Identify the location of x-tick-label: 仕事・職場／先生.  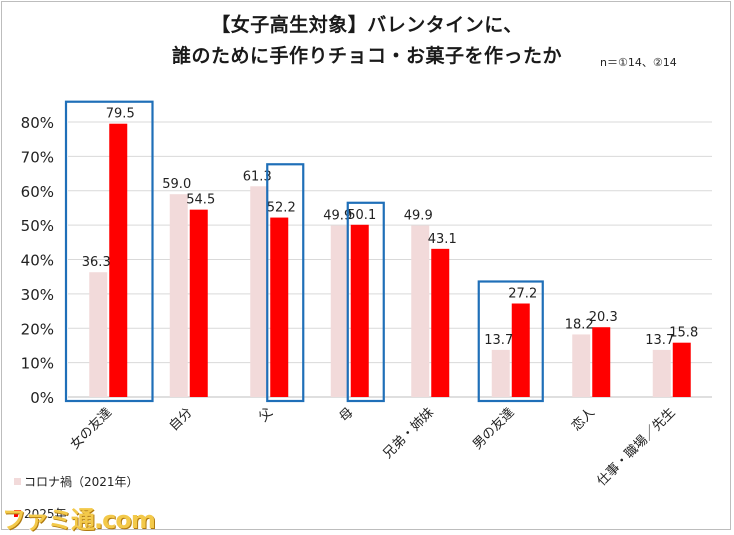
(636, 447).